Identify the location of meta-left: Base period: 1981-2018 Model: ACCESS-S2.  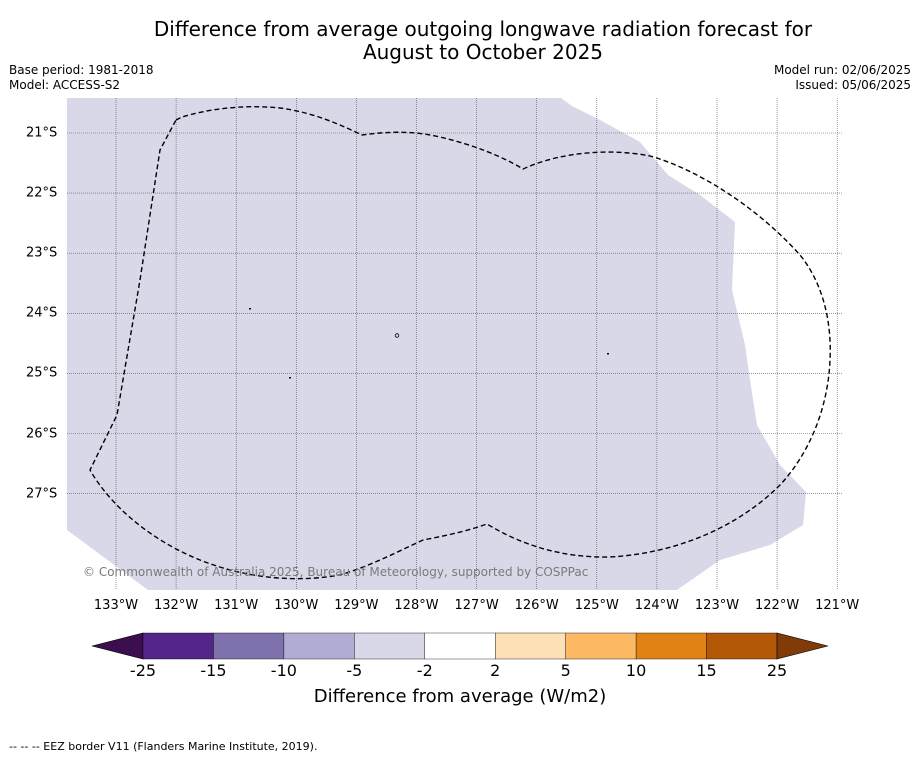
(81, 78).